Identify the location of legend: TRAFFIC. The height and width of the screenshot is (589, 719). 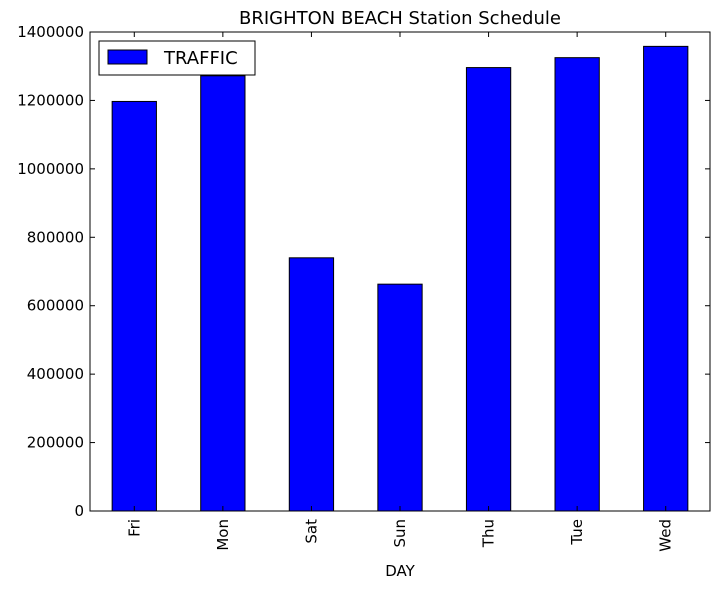
(177, 58).